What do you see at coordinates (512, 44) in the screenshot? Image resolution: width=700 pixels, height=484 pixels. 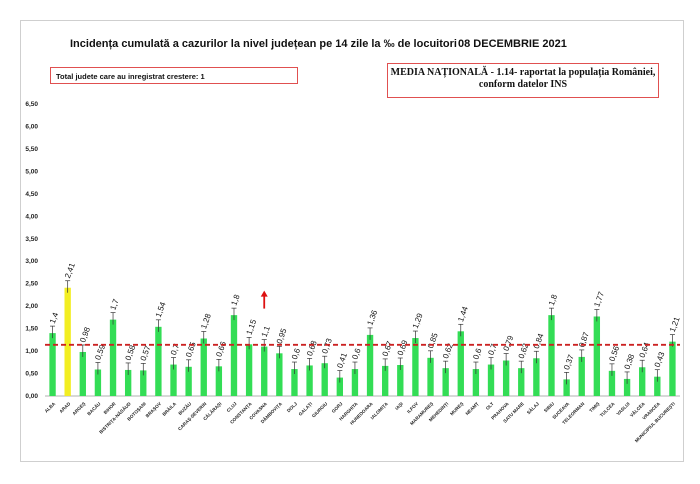 I see `chart-date: 08 DECEMBRIE 2021` at bounding box center [512, 44].